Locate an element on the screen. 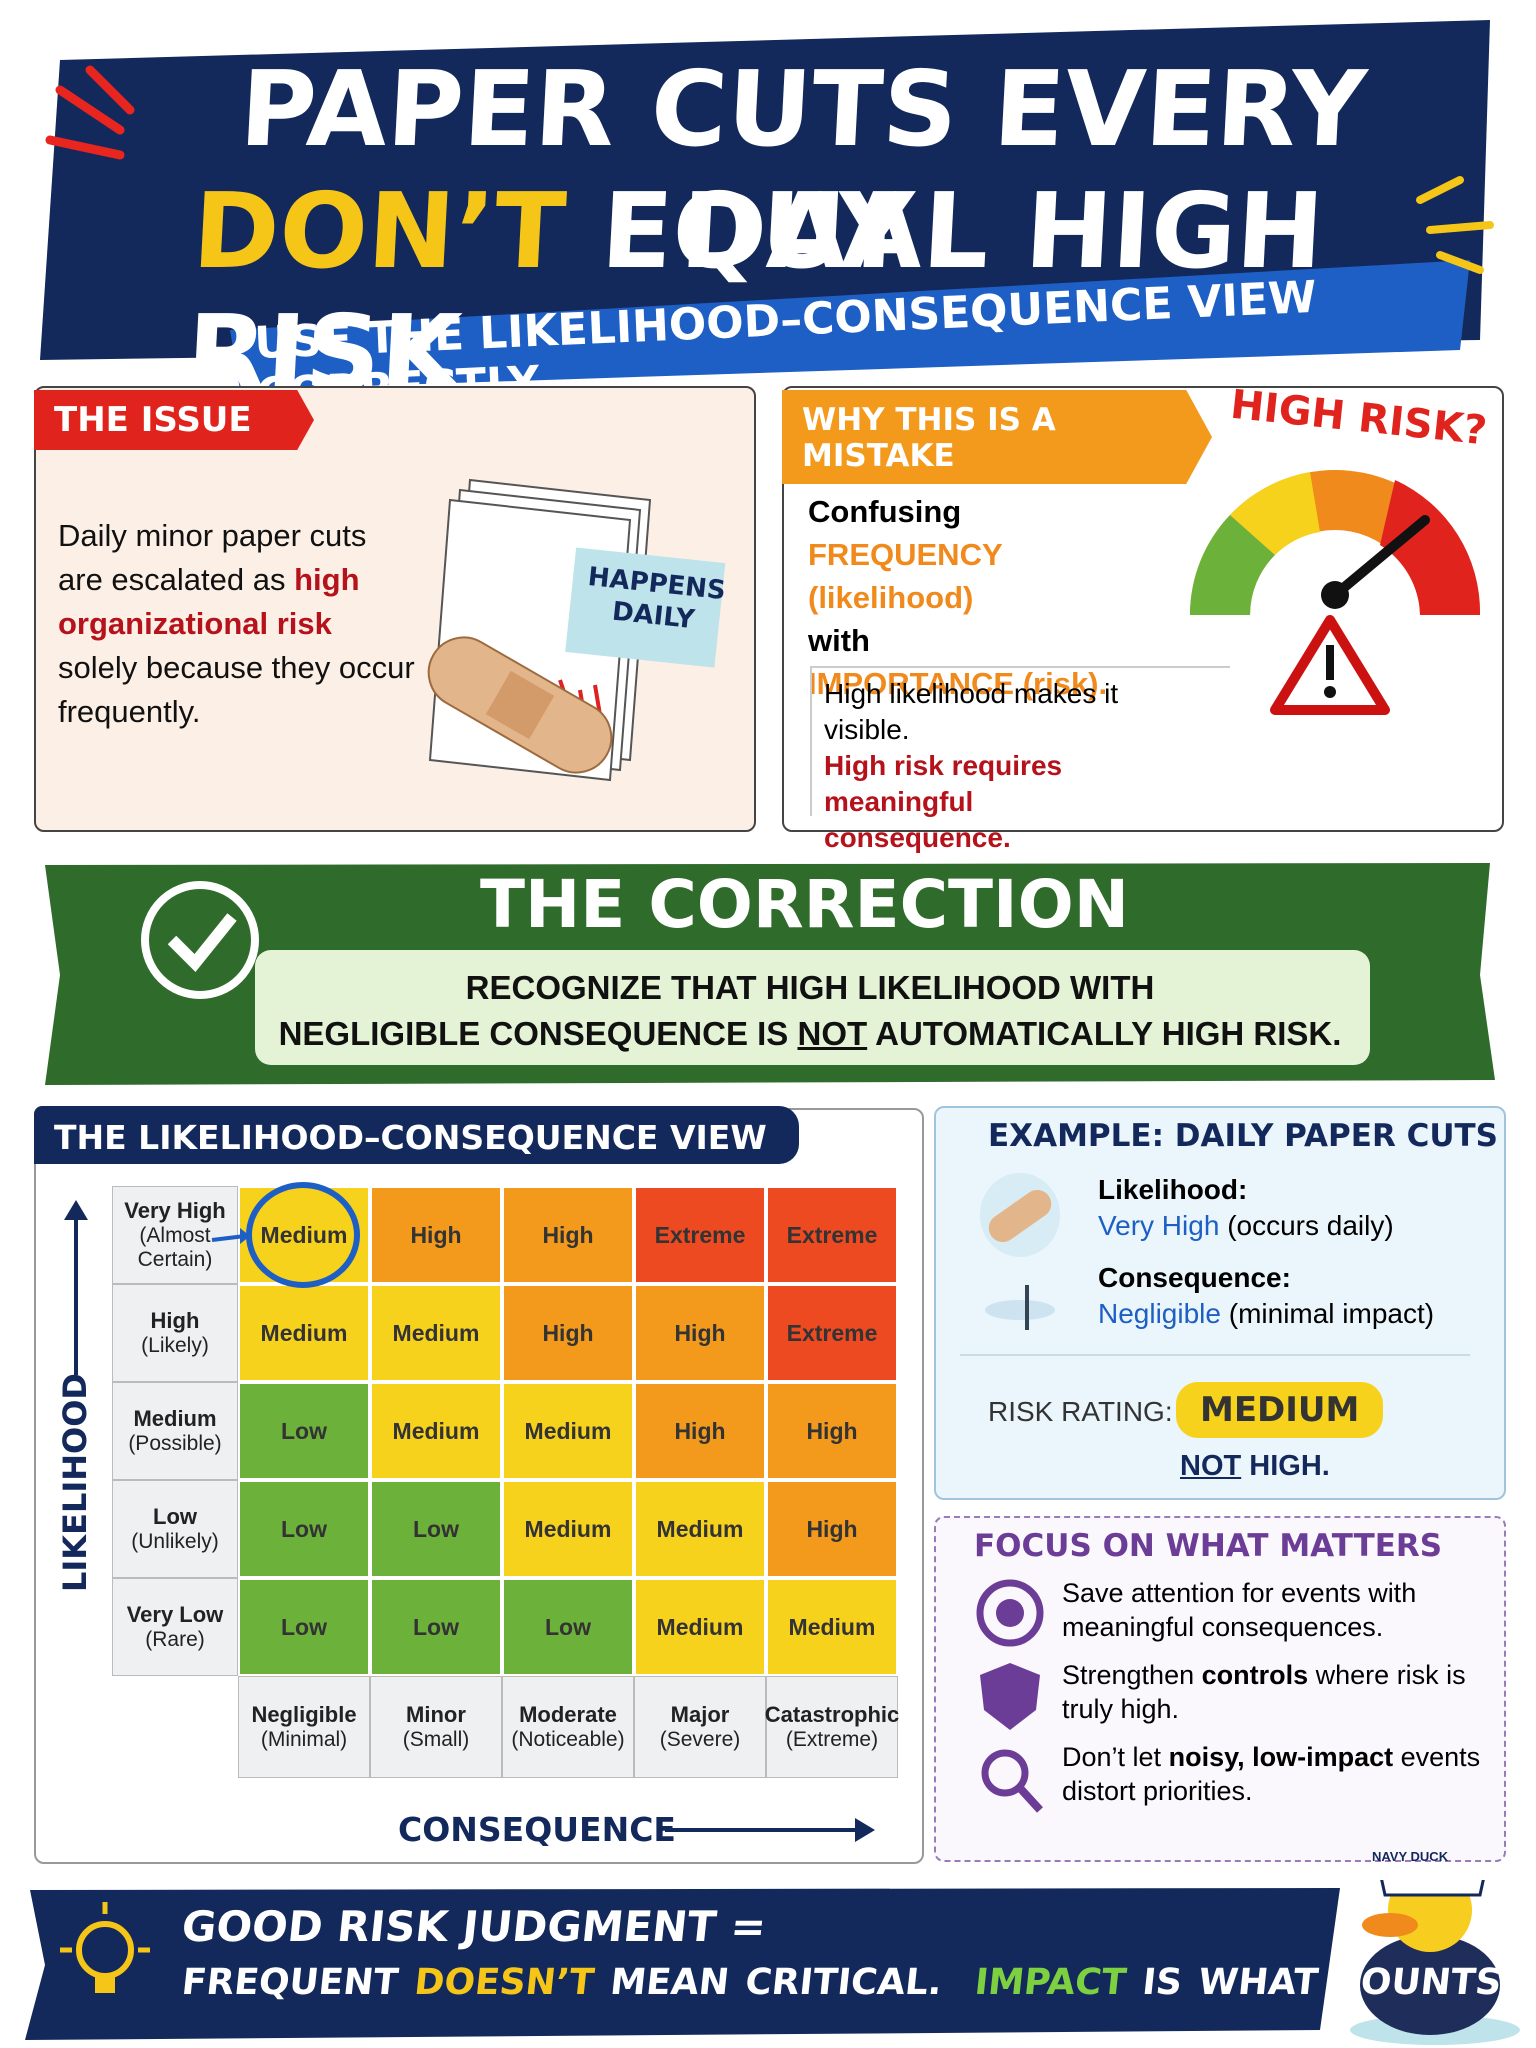 The height and width of the screenshot is (2048, 1536). likelihood-row: Very High (occurs daily) is located at coordinates (1298, 1226).